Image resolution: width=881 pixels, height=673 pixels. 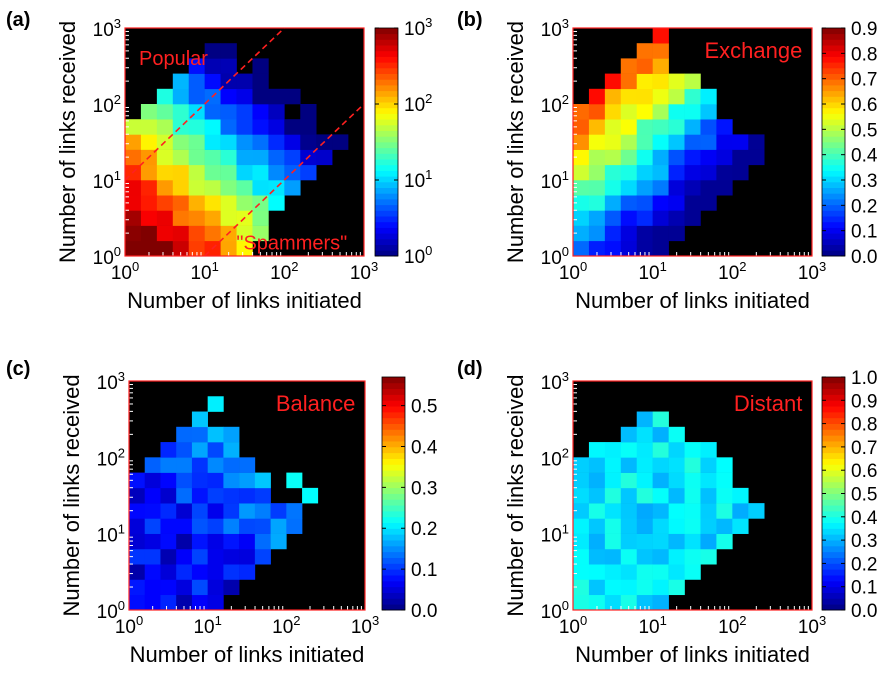 What do you see at coordinates (418, 27) in the screenshot?
I see `colorbar-tick-label: 10³` at bounding box center [418, 27].